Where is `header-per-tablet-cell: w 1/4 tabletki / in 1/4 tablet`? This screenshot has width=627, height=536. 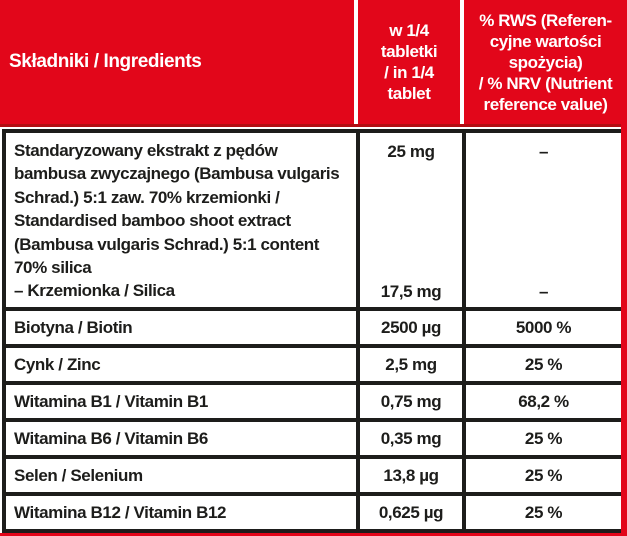 header-per-tablet-cell: w 1/4 tabletki / in 1/4 tablet is located at coordinates (411, 62).